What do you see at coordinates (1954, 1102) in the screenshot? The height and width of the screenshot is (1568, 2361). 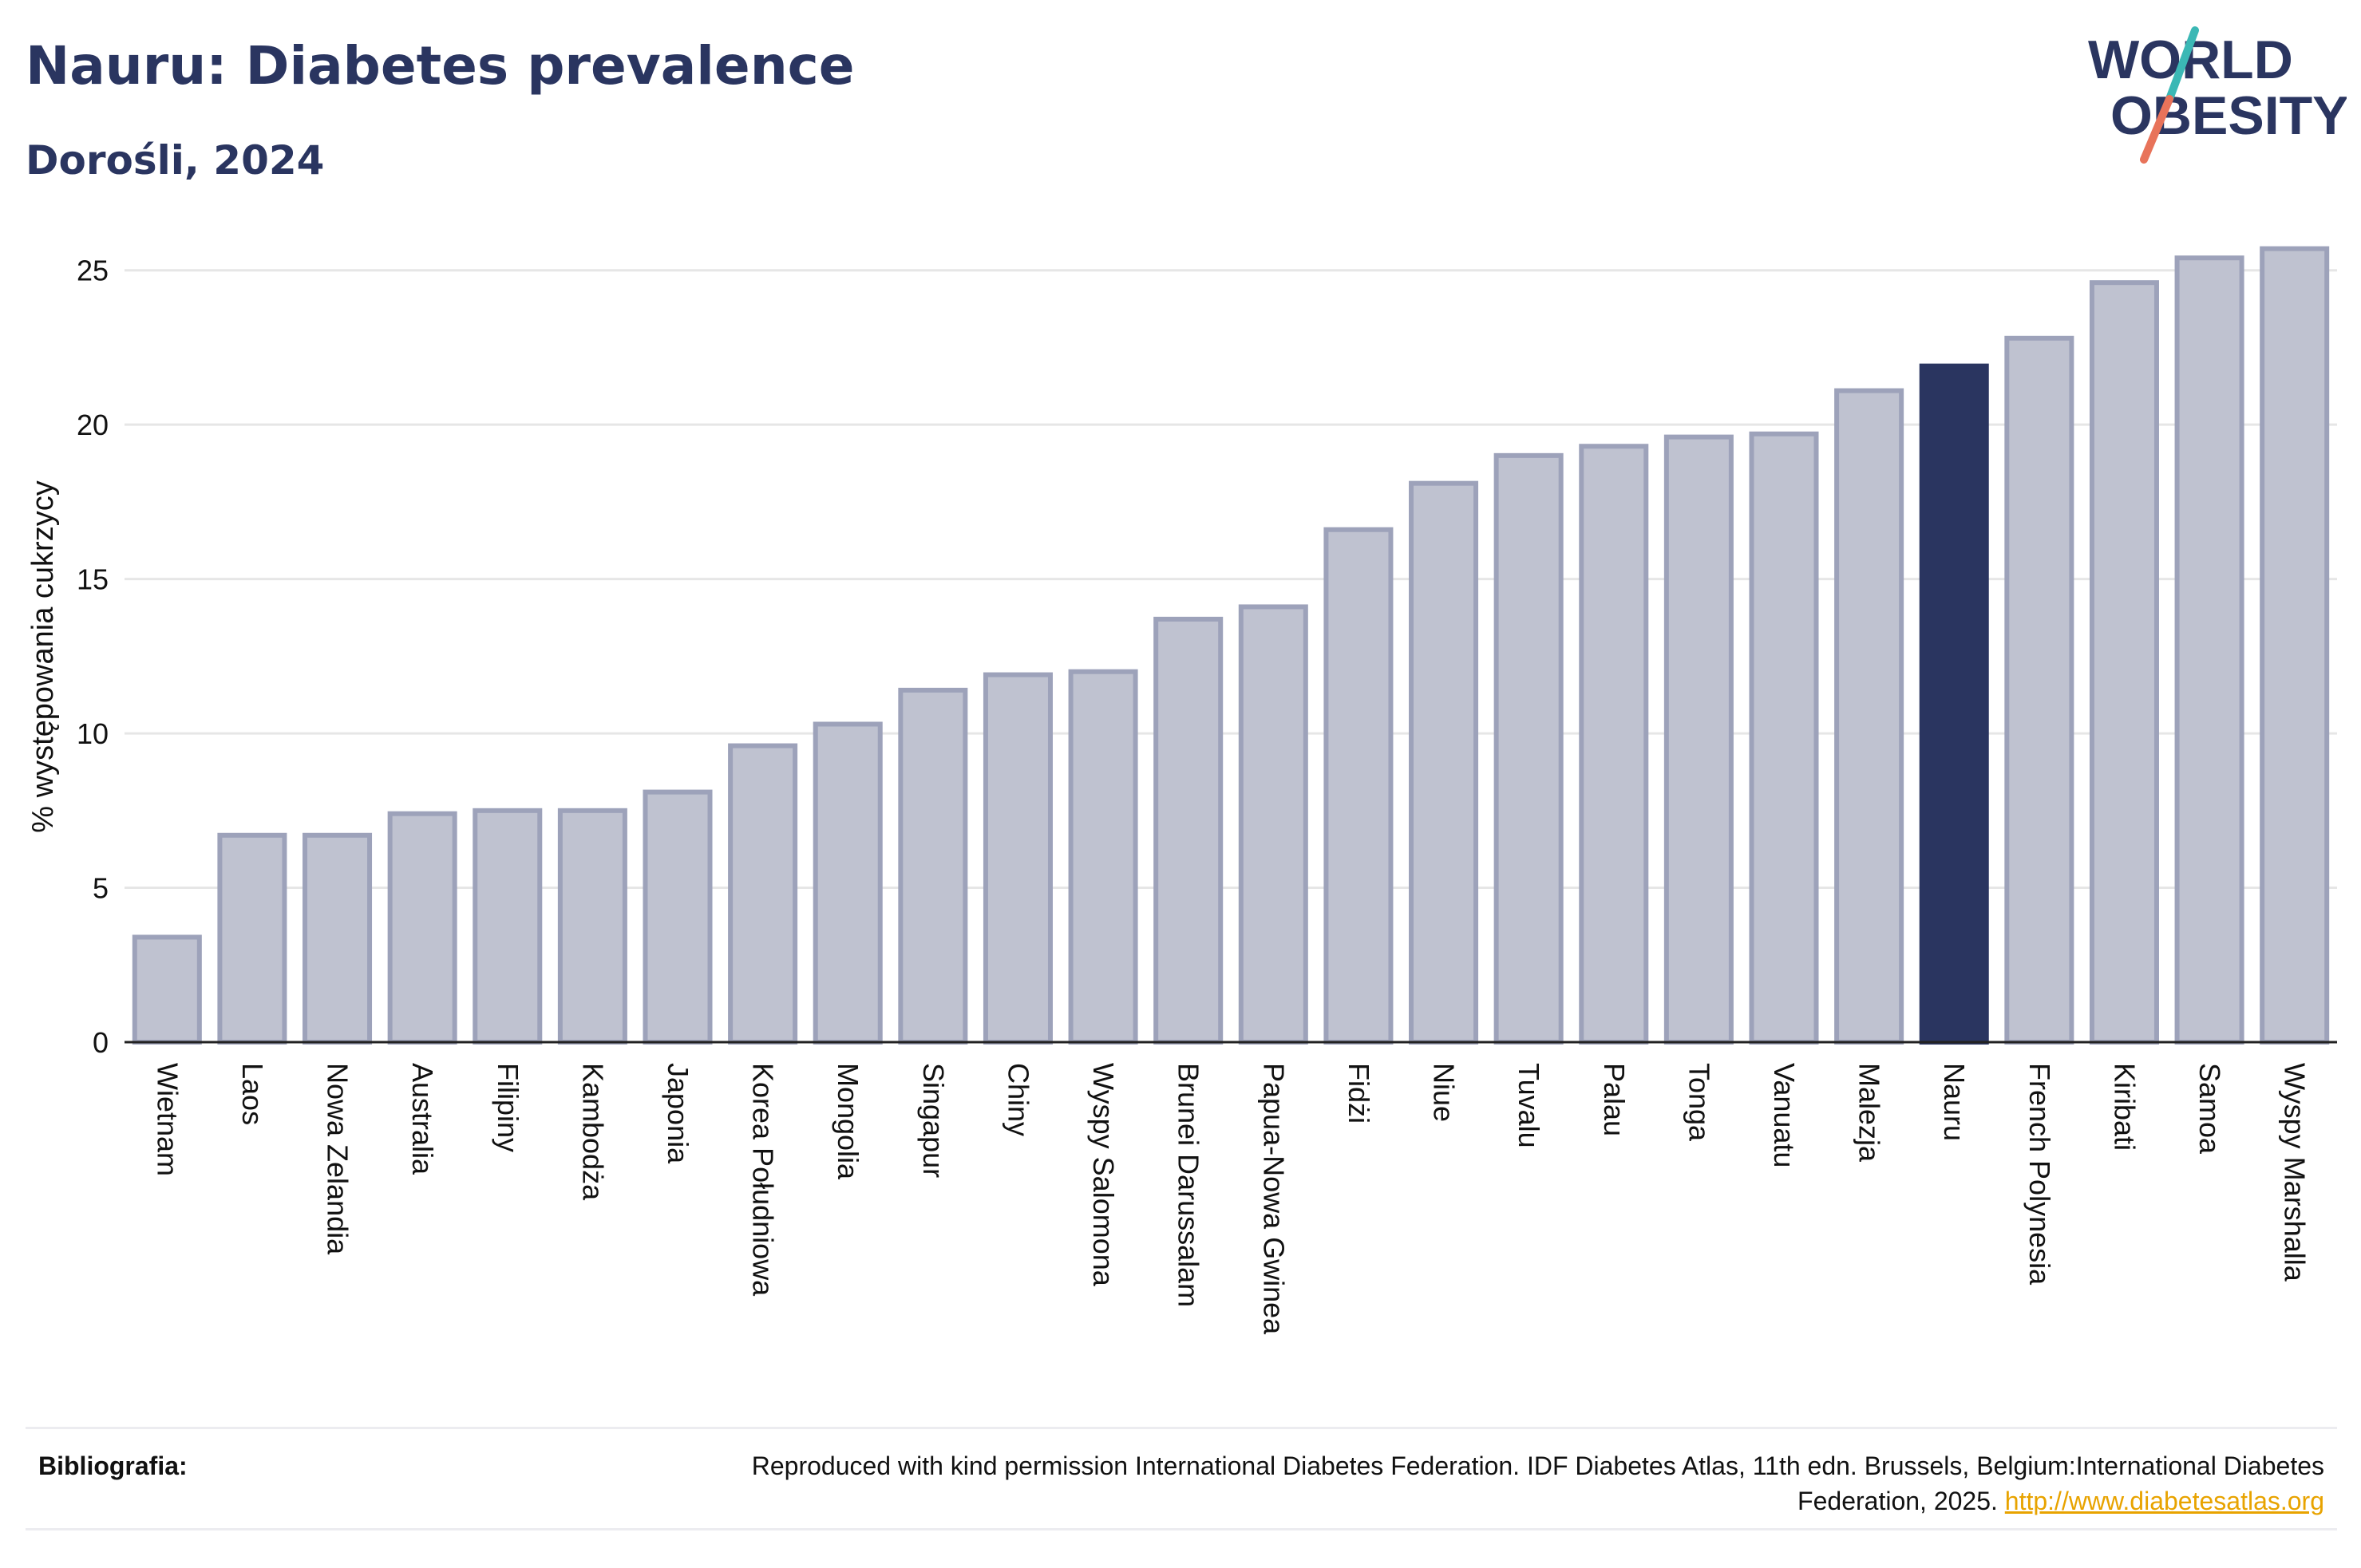 I see `x-tick-label: Nauru` at bounding box center [1954, 1102].